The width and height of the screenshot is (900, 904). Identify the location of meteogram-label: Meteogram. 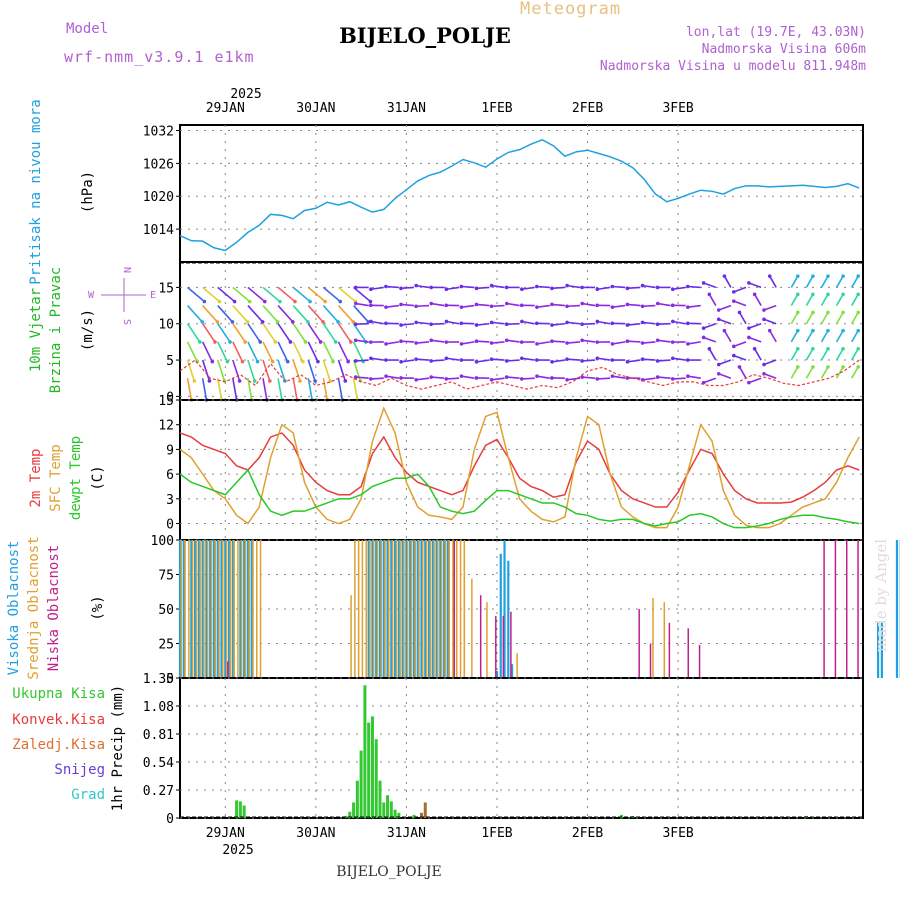
(570, 9).